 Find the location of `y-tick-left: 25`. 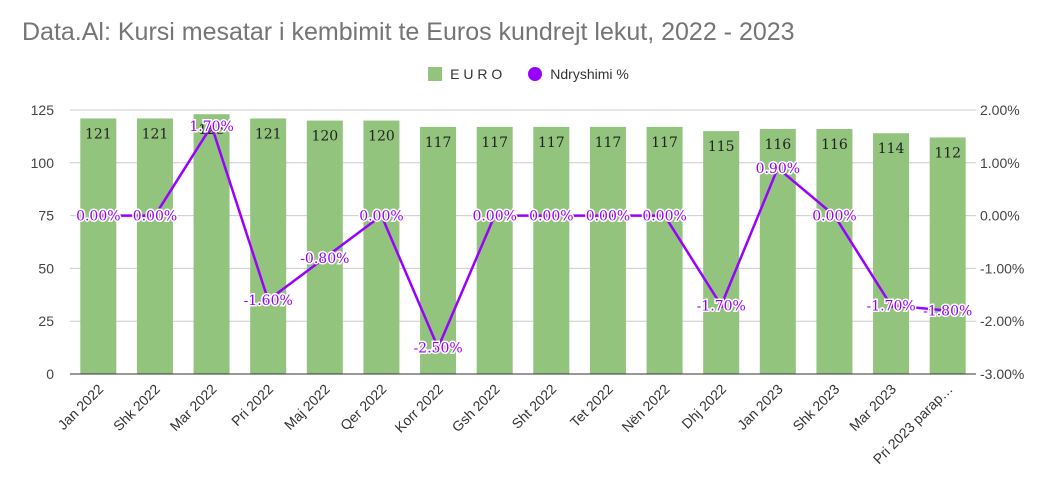

y-tick-left: 25 is located at coordinates (46, 321).